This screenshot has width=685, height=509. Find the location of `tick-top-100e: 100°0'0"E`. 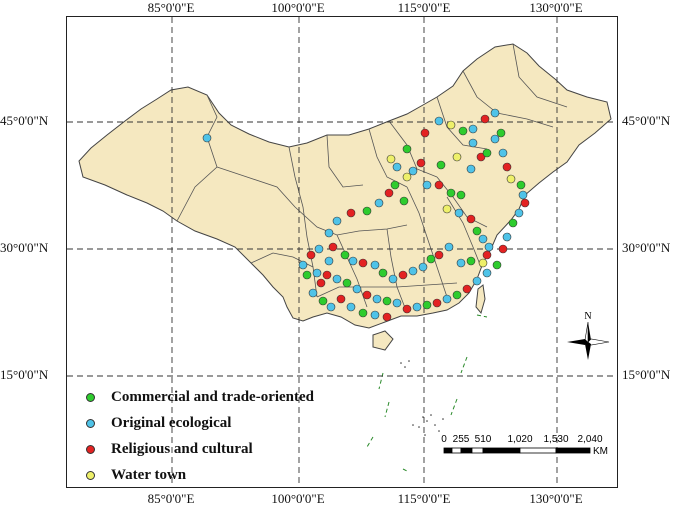

tick-top-100e: 100°0'0"E is located at coordinates (298, 7).